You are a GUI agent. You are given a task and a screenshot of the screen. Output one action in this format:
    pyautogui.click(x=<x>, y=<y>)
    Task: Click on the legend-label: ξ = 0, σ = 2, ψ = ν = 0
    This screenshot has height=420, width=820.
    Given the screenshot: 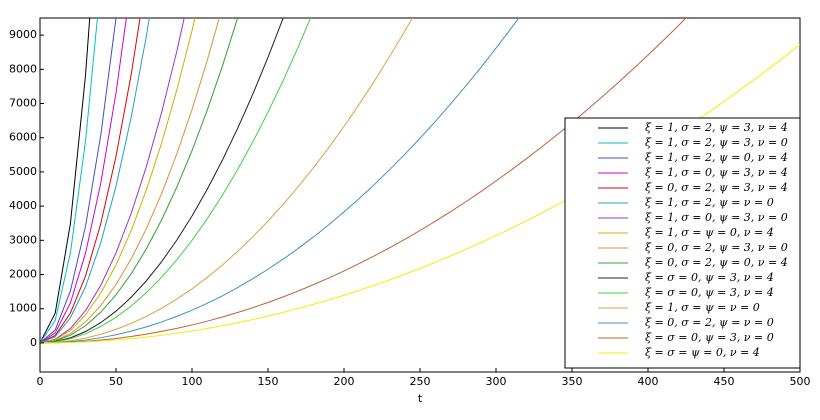 What is the action you would take?
    pyautogui.click(x=709, y=322)
    